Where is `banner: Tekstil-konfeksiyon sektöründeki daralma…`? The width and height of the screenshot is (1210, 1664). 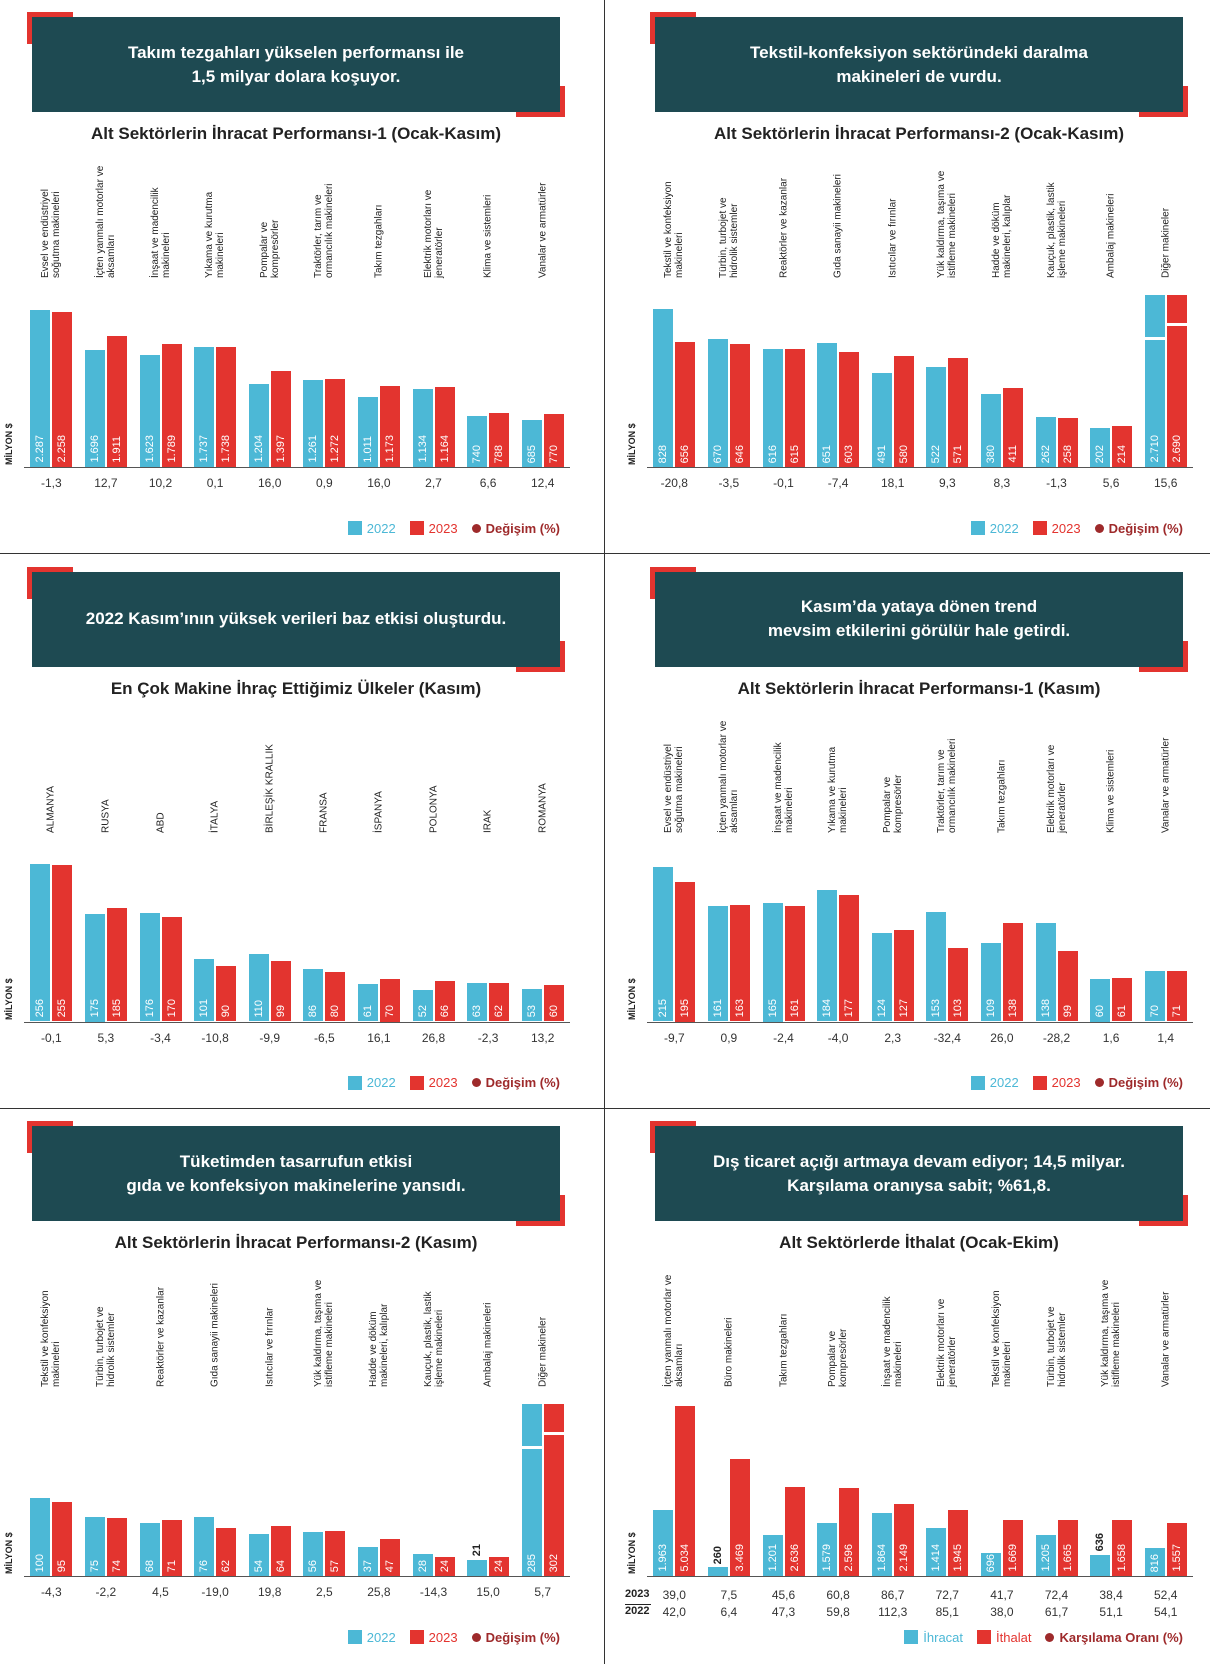
banner: Tekstil-konfeksiyon sektöründeki daralma… is located at coordinates (919, 64).